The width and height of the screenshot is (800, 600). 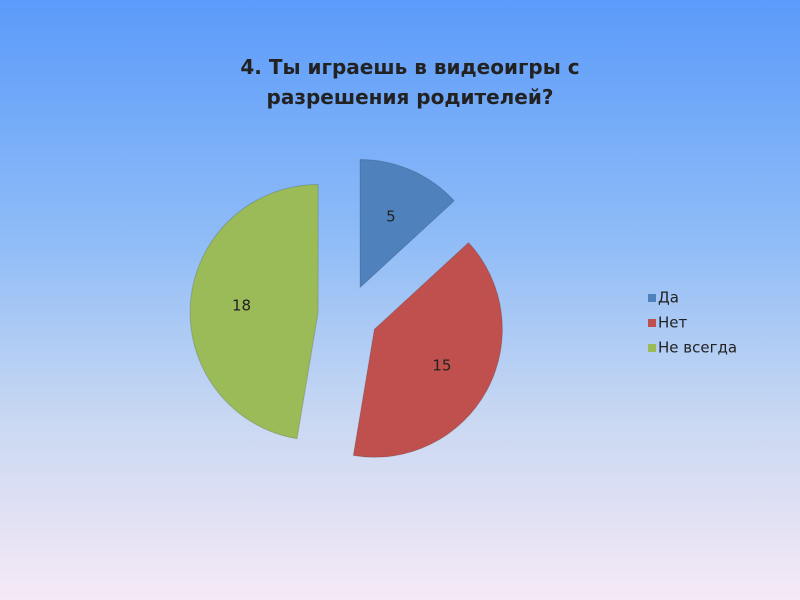 I want to click on data-label: 5, so click(x=391, y=217).